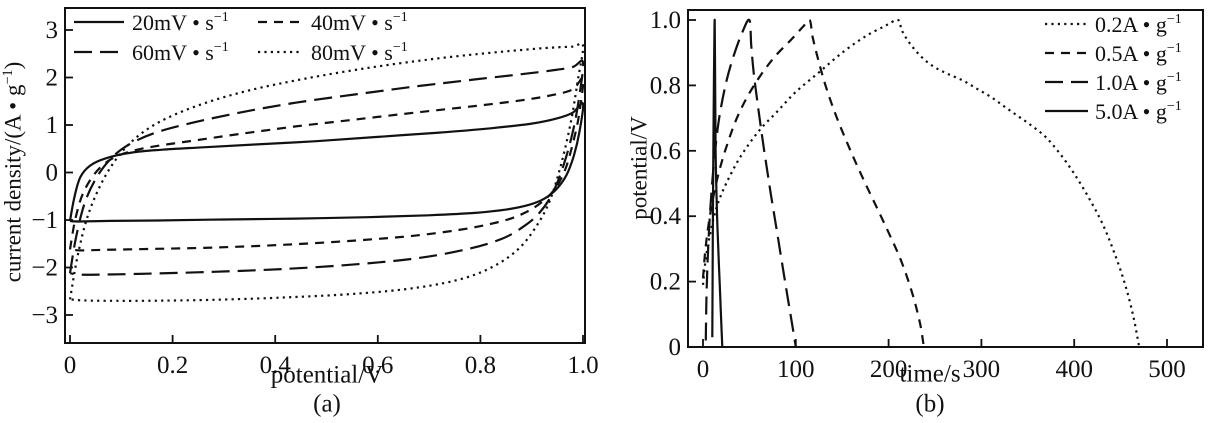 The height and width of the screenshot is (423, 1211). What do you see at coordinates (1138, 111) in the screenshot?
I see `panel-b-legend-label: 5.0A • g−1` at bounding box center [1138, 111].